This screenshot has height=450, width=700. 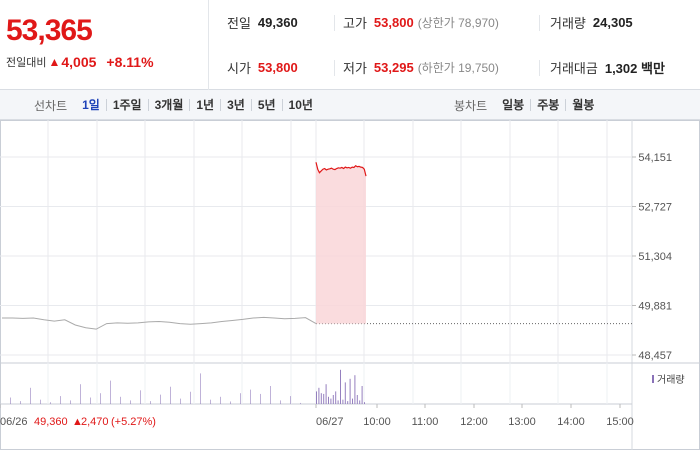 What do you see at coordinates (436, 22) in the screenshot?
I see `stat-high: 고가 53,800 (상한가 78,970)` at bounding box center [436, 22].